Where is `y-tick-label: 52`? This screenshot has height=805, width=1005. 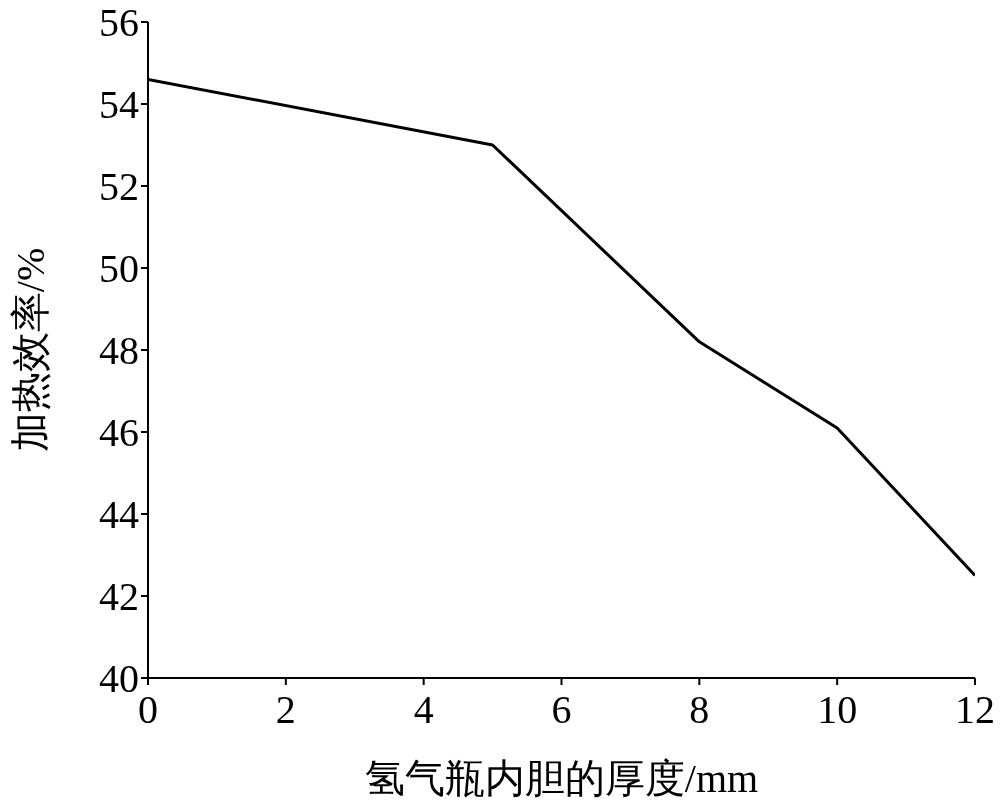 y-tick-label: 52 is located at coordinates (119, 187).